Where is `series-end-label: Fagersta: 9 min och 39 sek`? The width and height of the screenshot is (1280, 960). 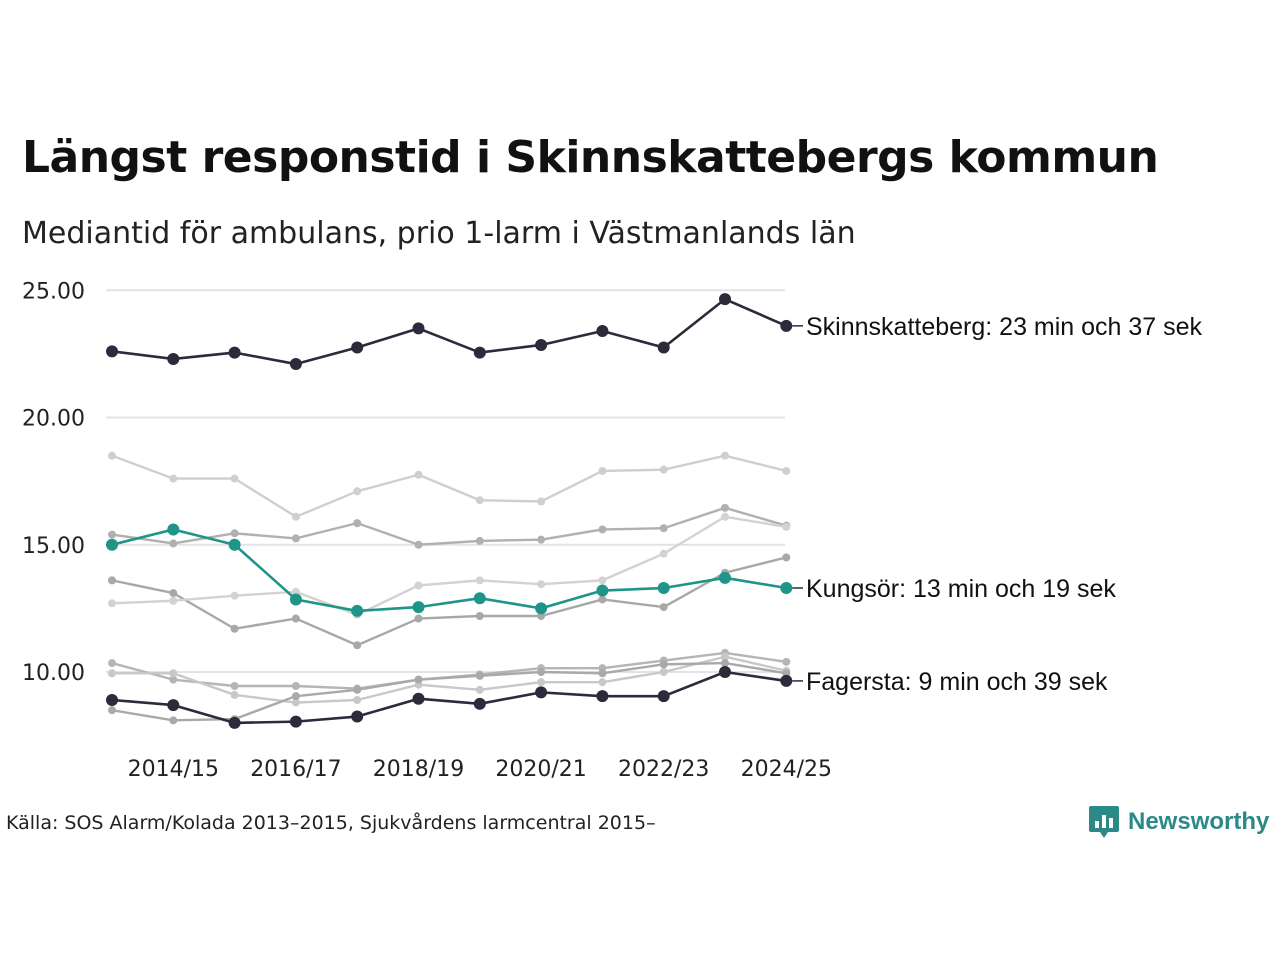
series-end-label: Fagersta: 9 min och 39 sek is located at coordinates (957, 682).